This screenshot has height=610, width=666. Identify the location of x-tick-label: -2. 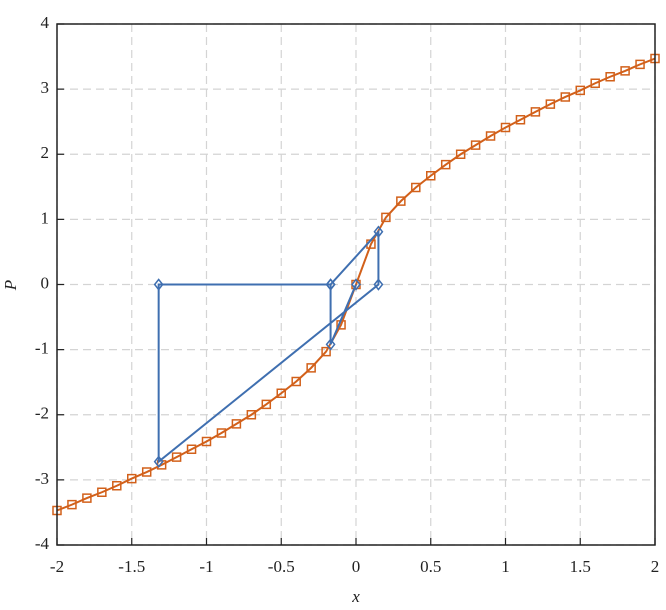
(57, 566).